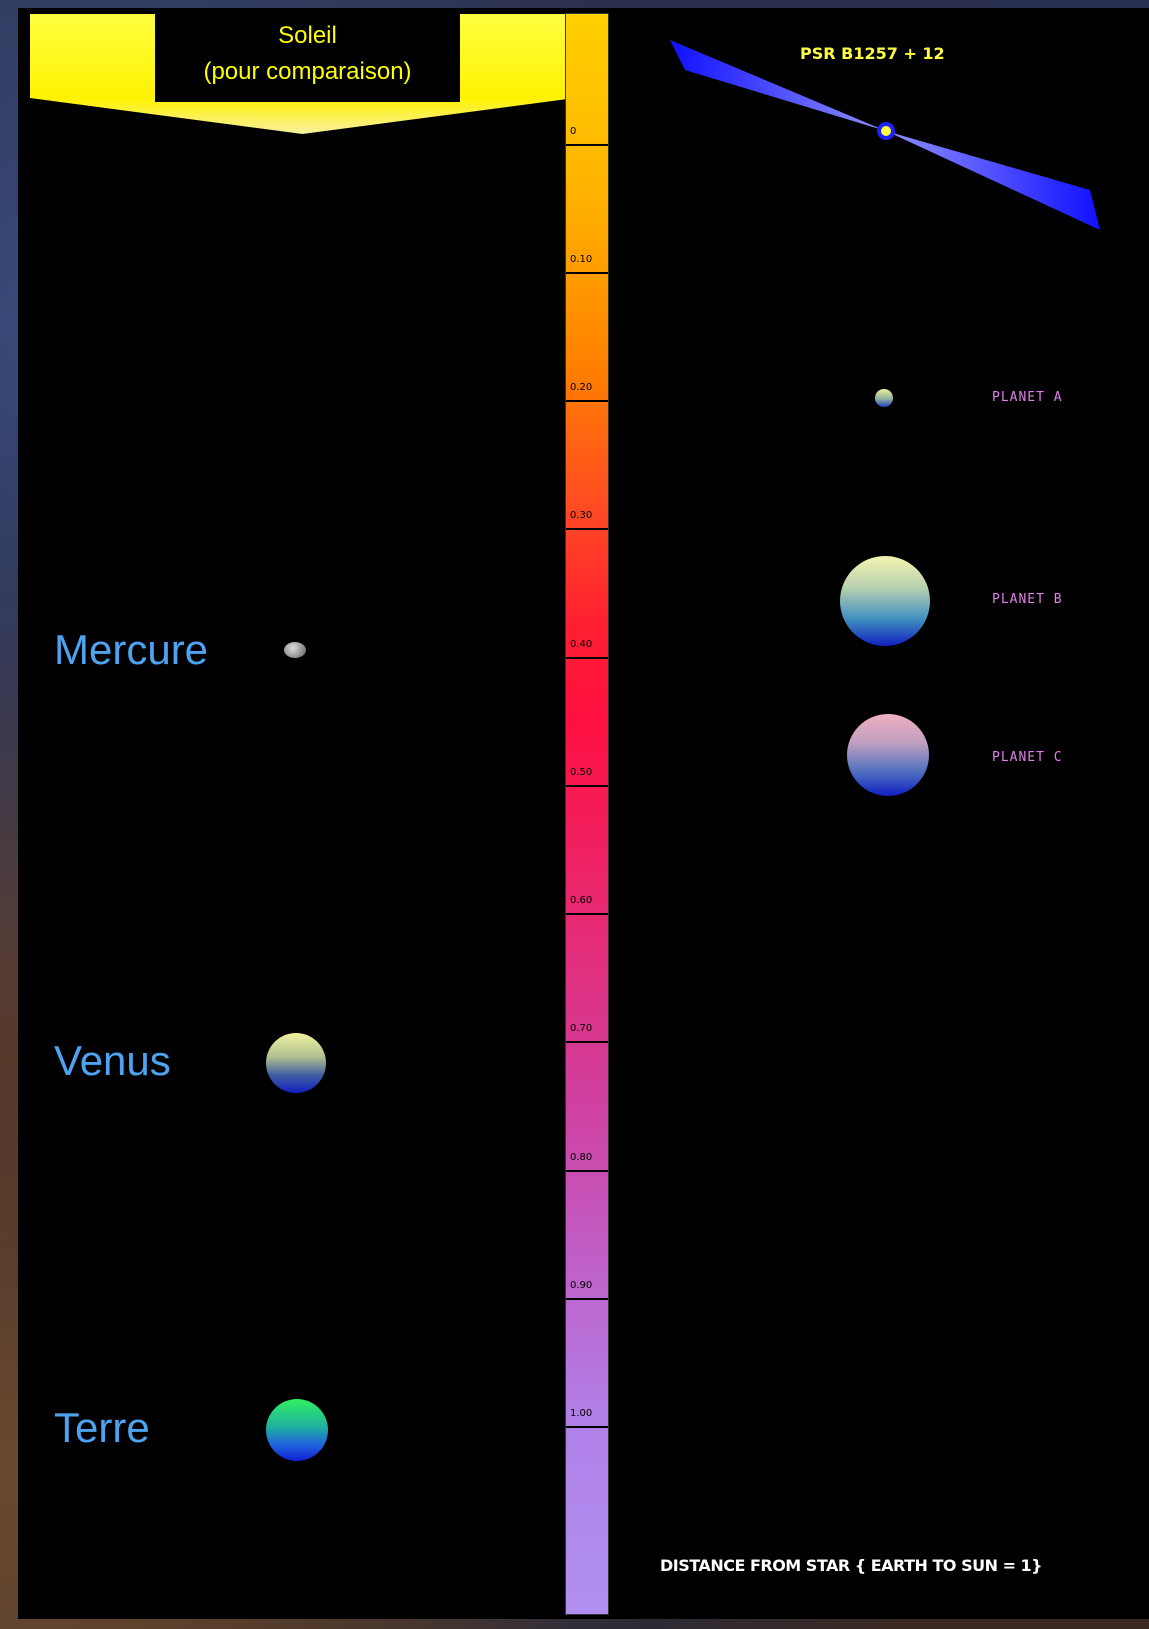 The width and height of the screenshot is (1149, 1629). Describe the element at coordinates (112, 1060) in the screenshot. I see `venus-label: Venus` at that location.